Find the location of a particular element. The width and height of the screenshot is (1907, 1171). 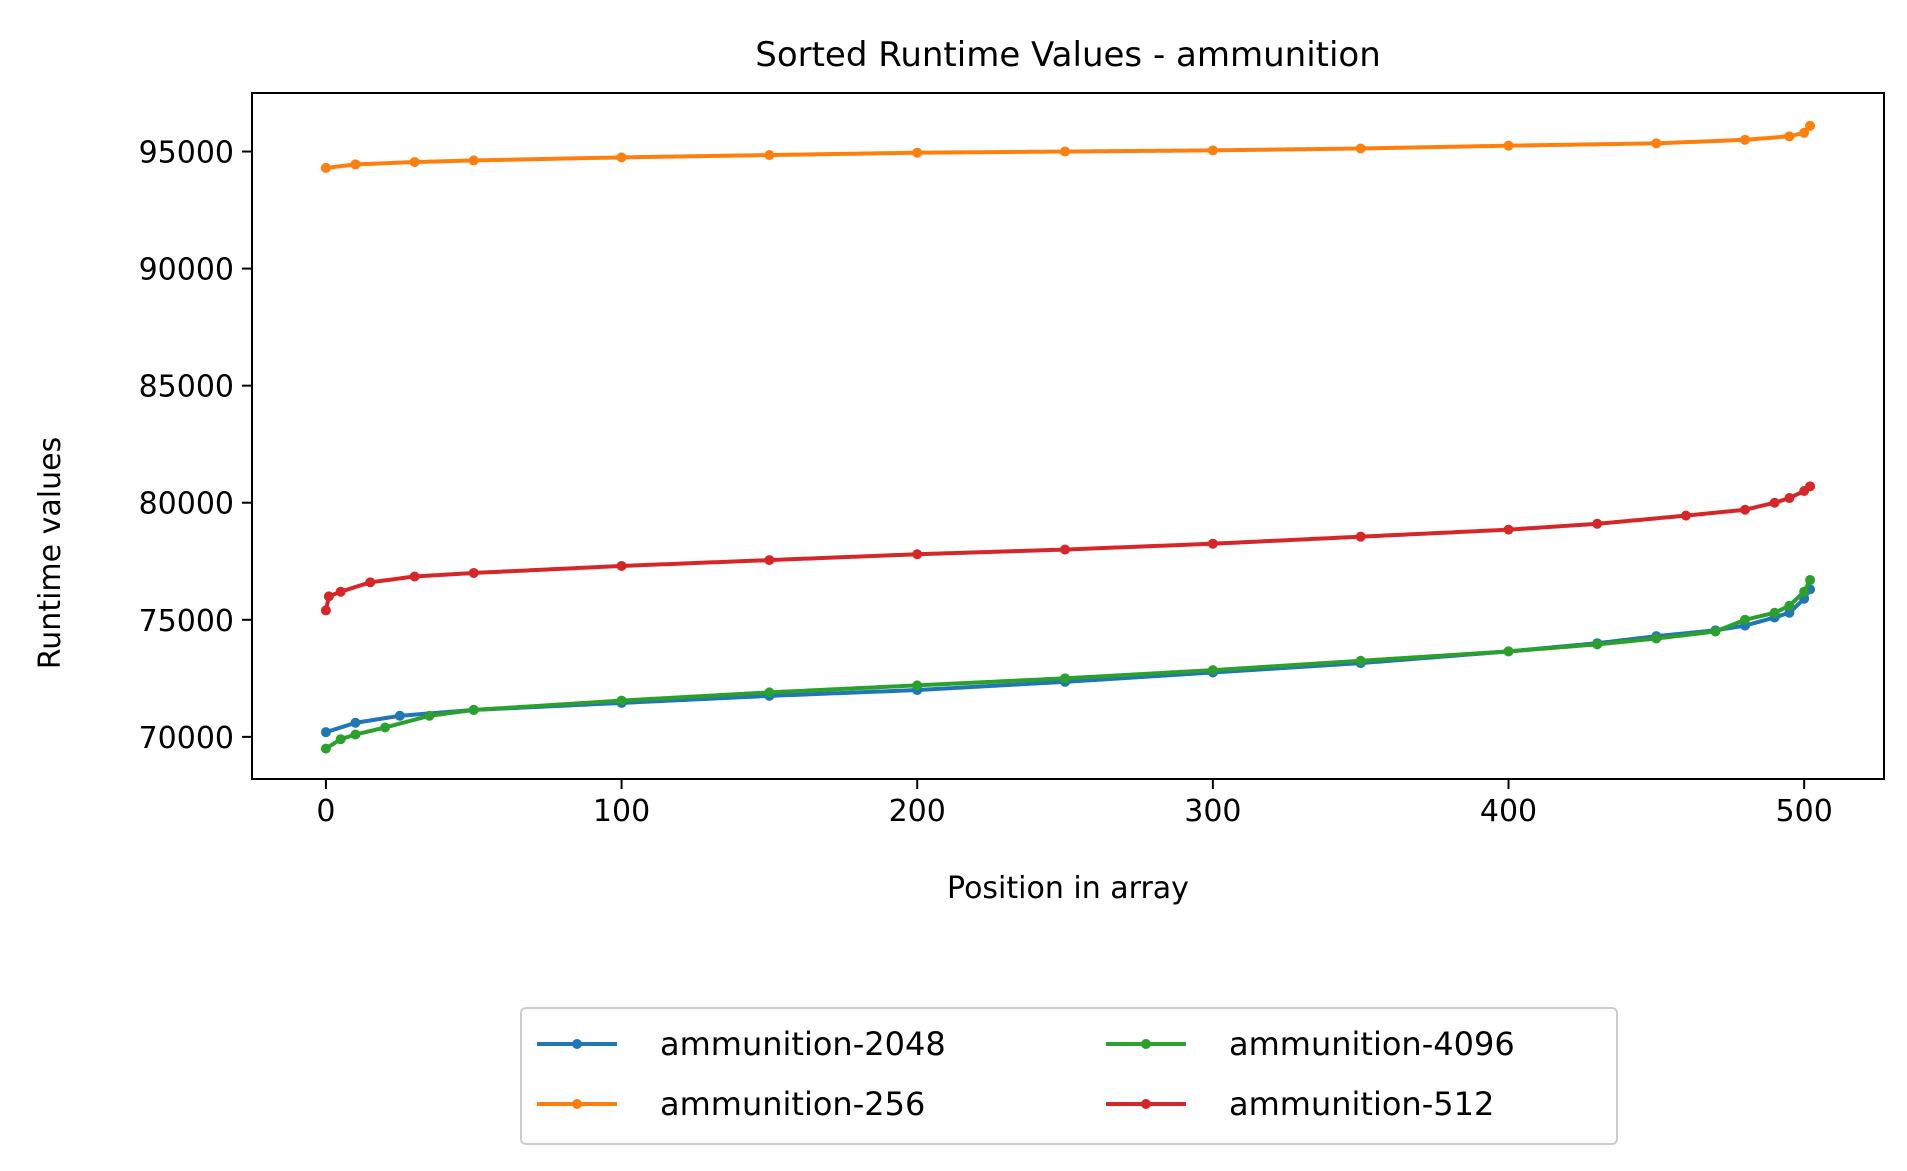

legend-item: ammunition-2048 is located at coordinates (741, 1044).